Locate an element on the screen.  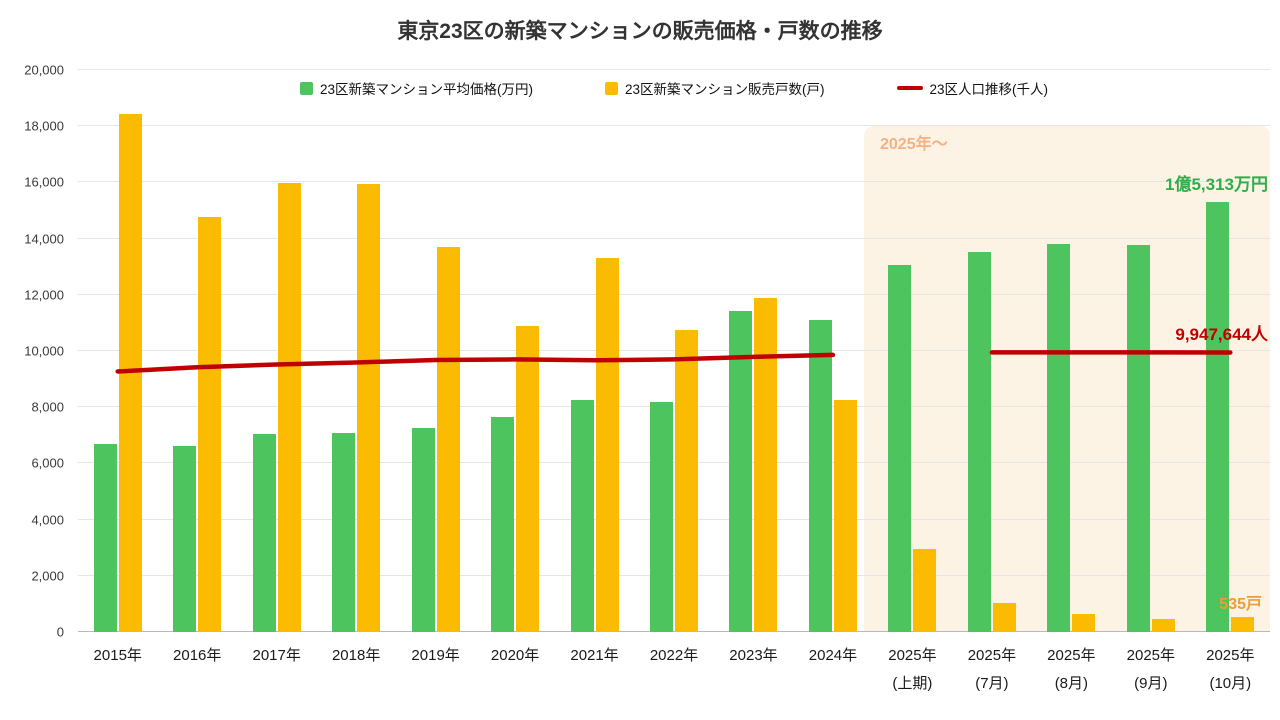
y-tick-label: 18,000 is located at coordinates (44, 126).